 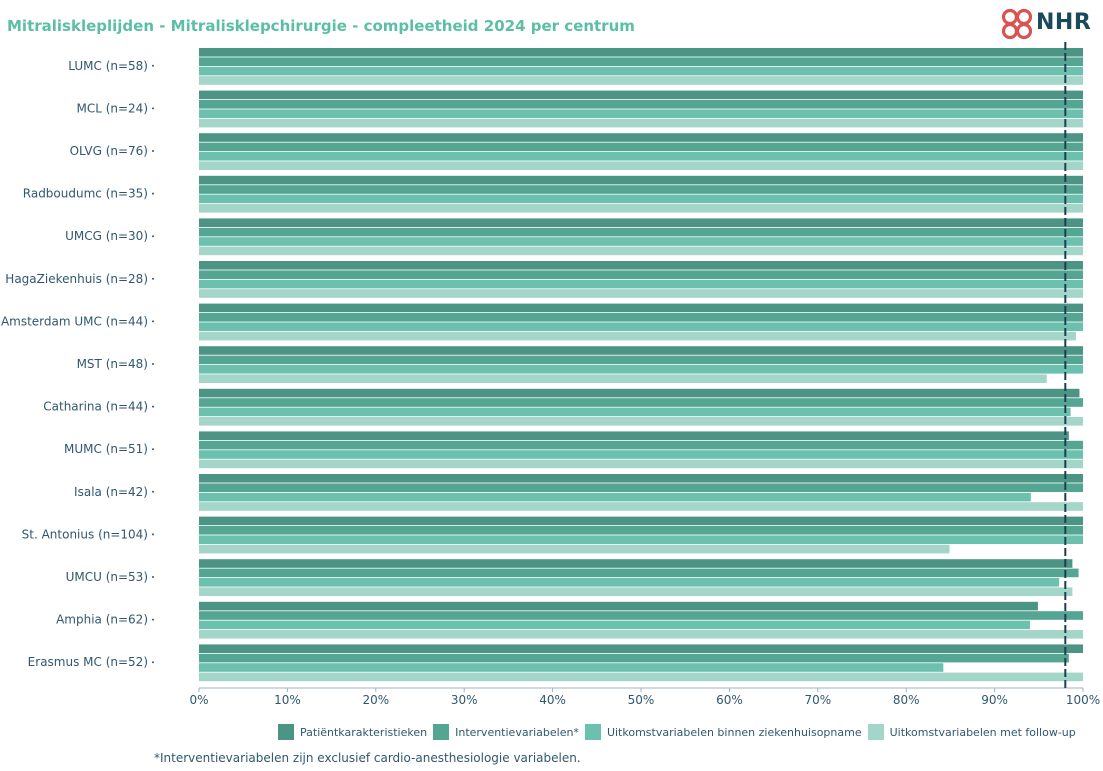 I want to click on x-tick-label: 50%, so click(x=641, y=700).